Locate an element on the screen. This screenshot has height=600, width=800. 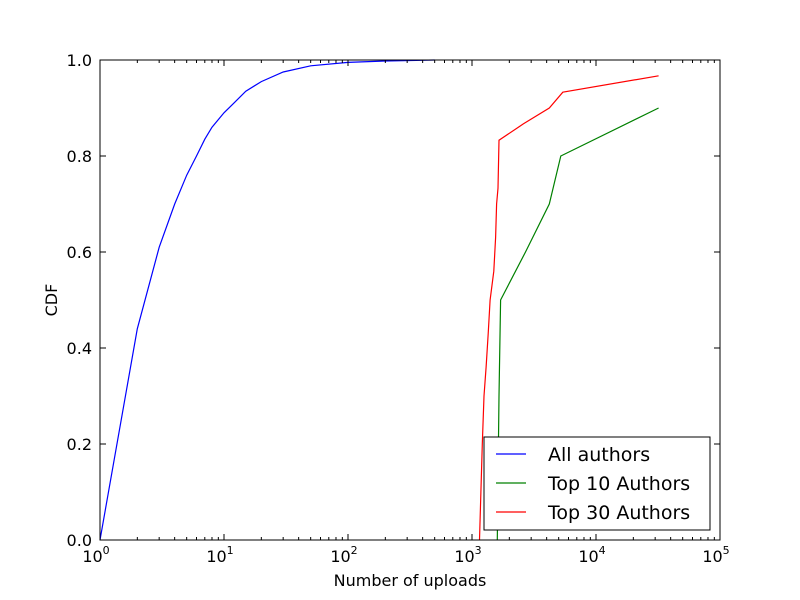
x-tick-exponent: 4 is located at coordinates (602, 550).